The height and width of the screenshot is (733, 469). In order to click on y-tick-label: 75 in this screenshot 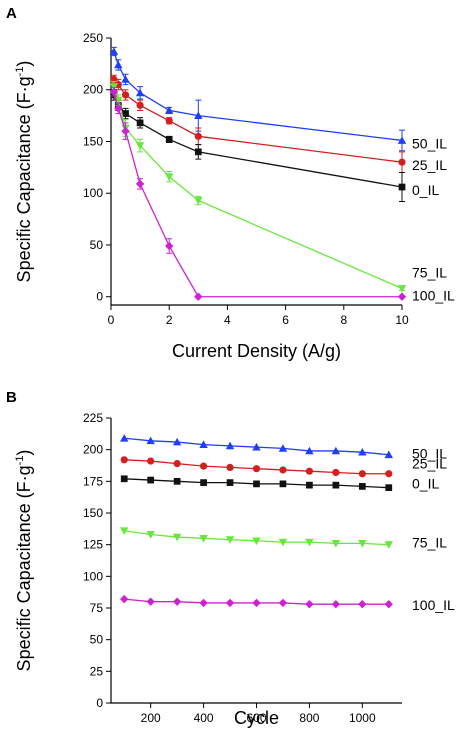, I will do `click(97, 608)`.